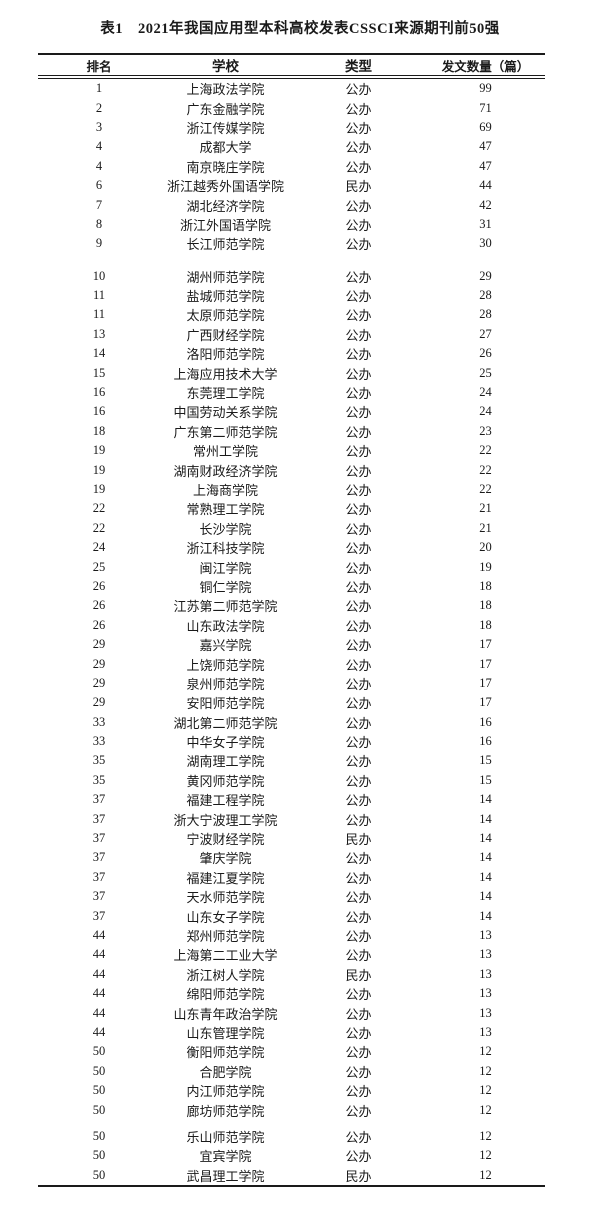  Describe the element at coordinates (485, 223) in the screenshot. I see `count-cell: 31` at that location.